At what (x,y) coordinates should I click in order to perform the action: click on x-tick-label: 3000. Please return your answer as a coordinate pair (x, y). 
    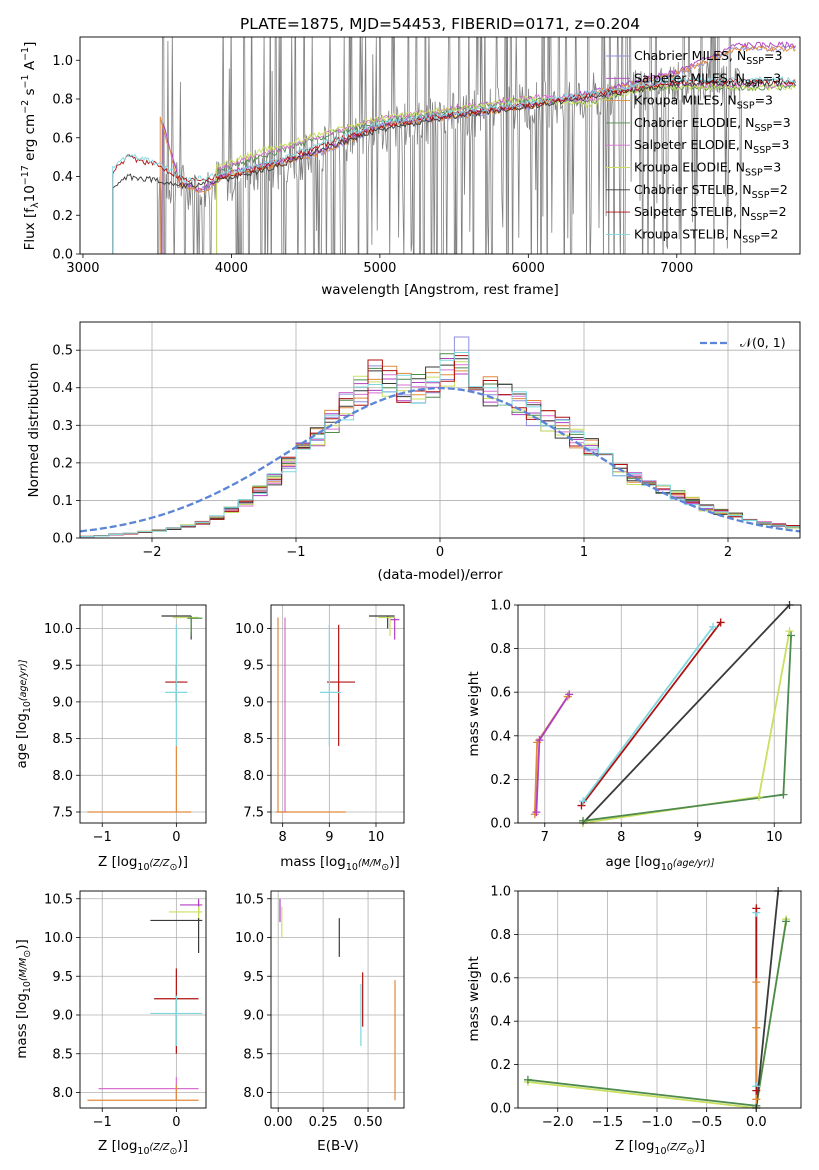
    Looking at the image, I should click on (82, 268).